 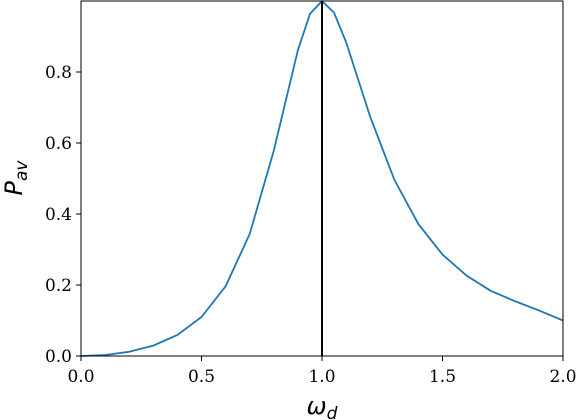 I want to click on x-axis-label: ωd, so click(x=322, y=406).